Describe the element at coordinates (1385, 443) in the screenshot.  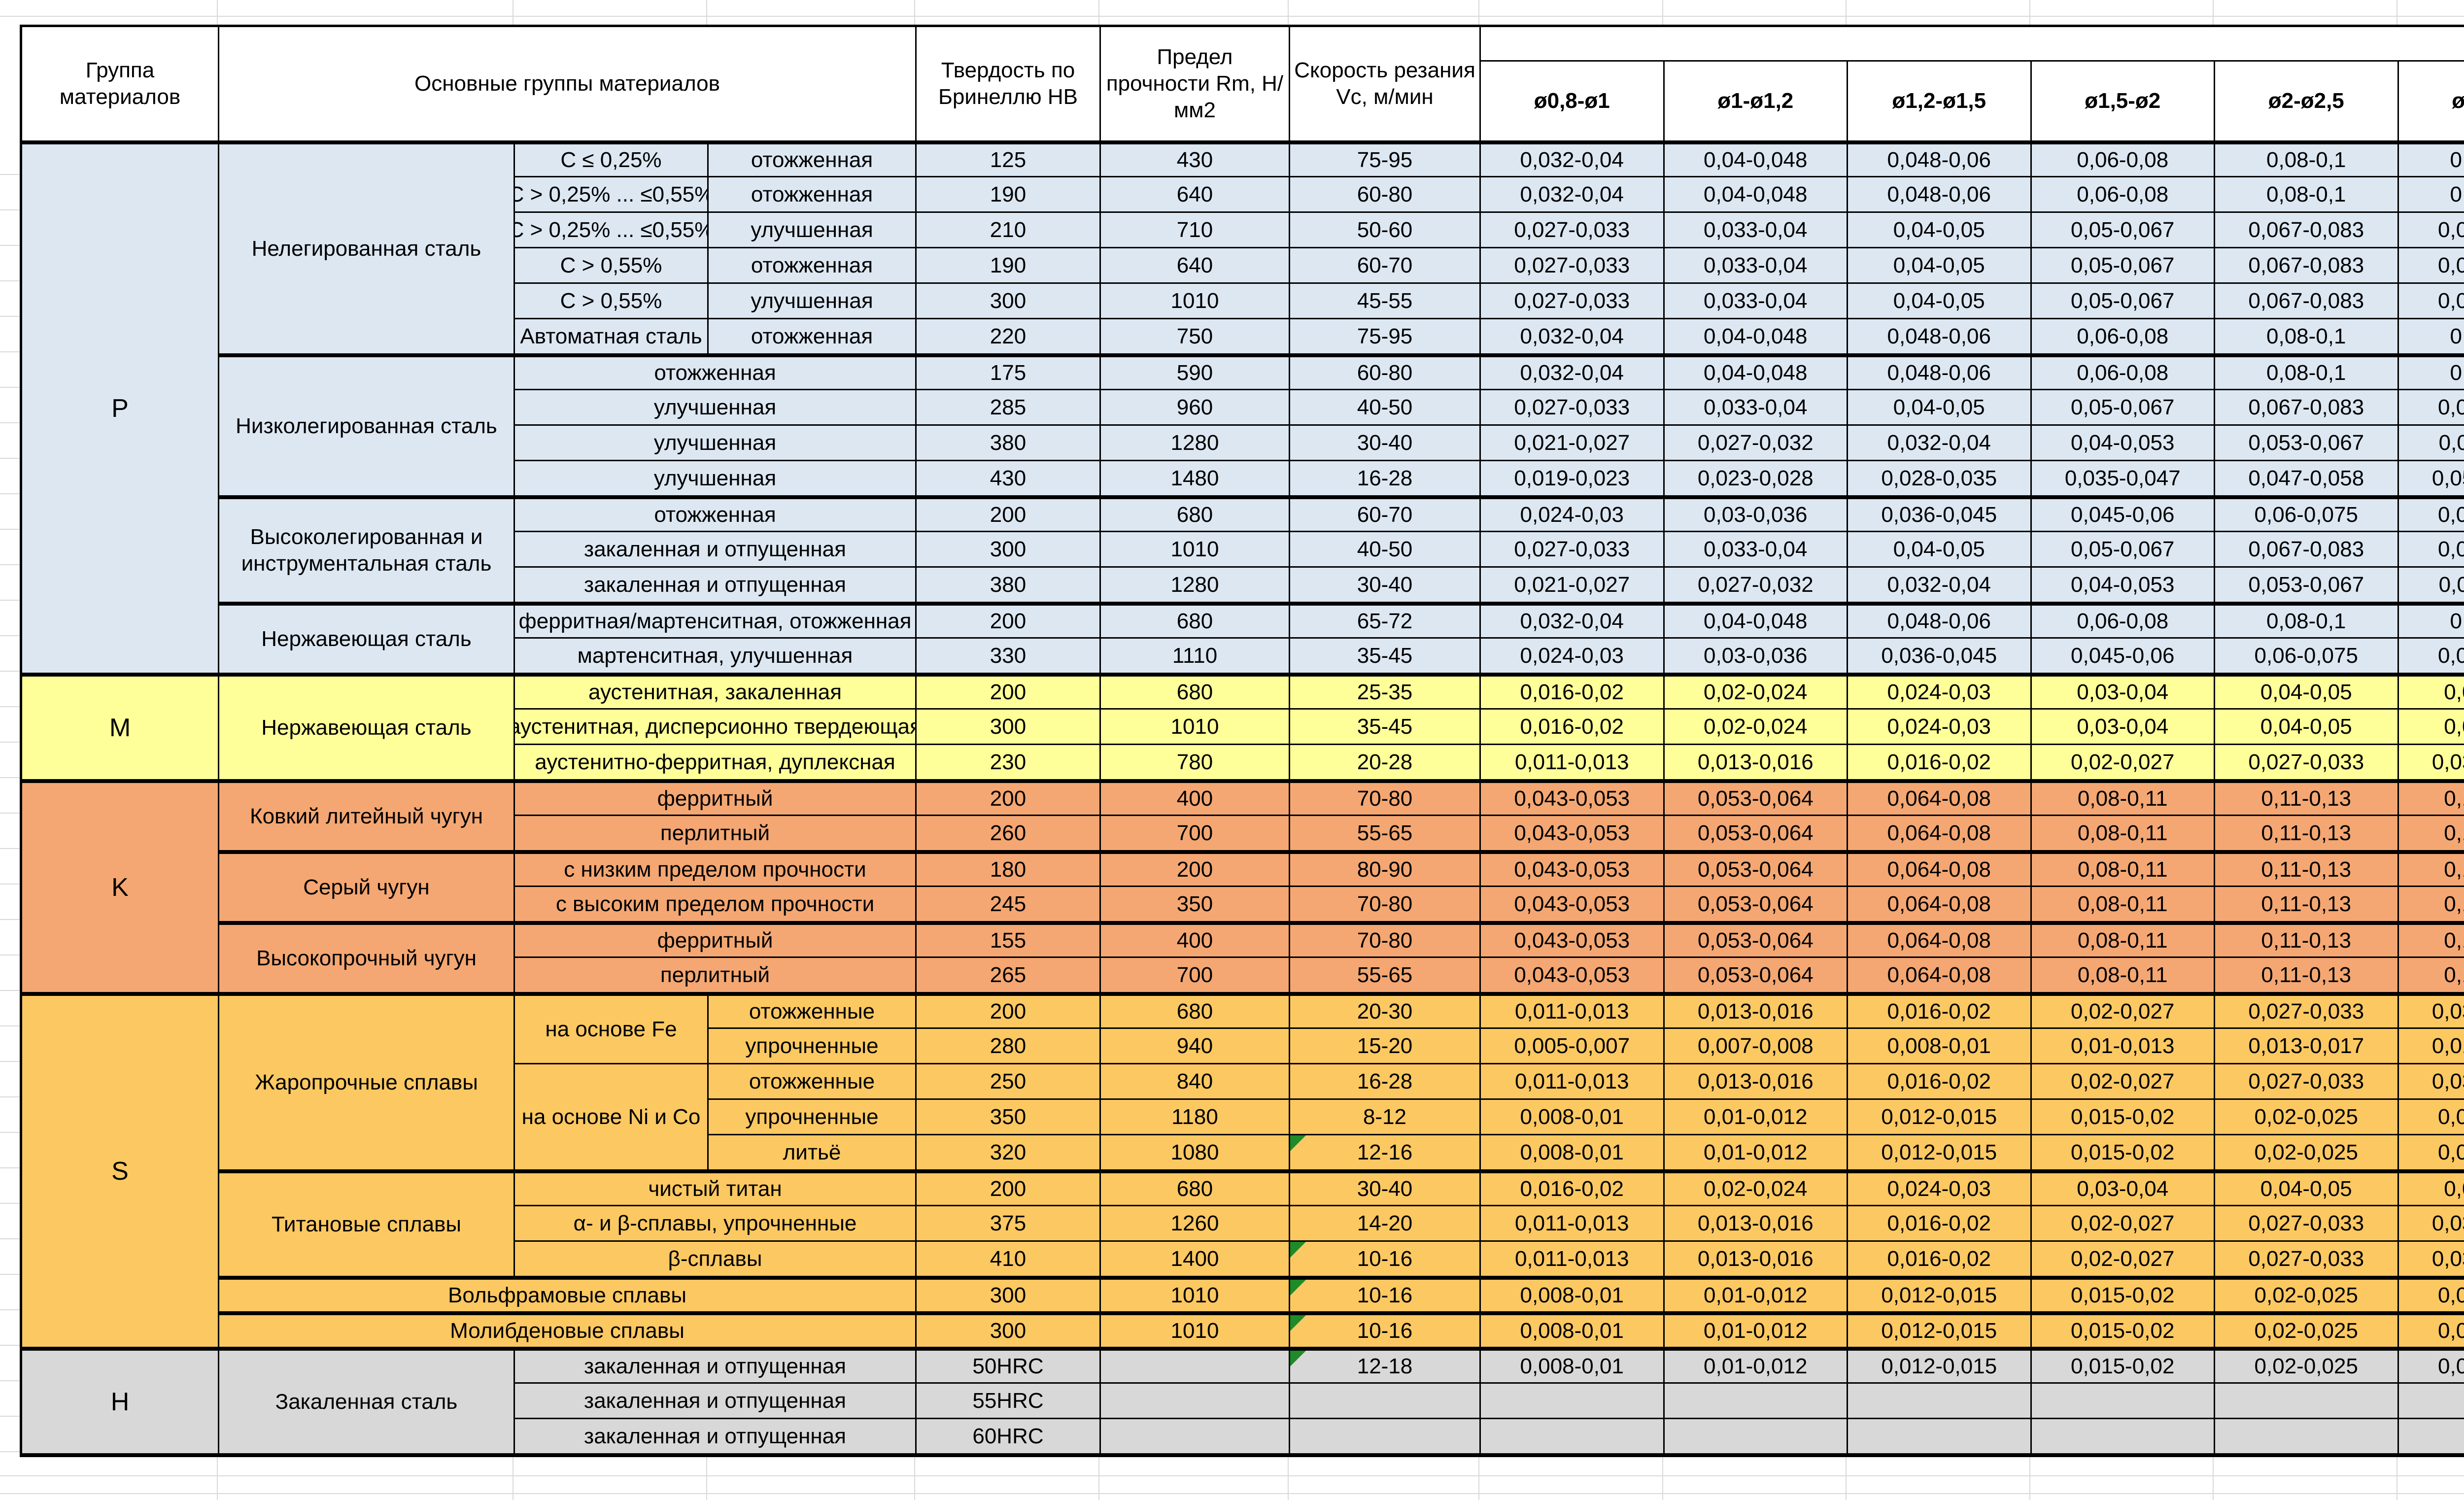
I see `speed-cell: 30-40` at that location.